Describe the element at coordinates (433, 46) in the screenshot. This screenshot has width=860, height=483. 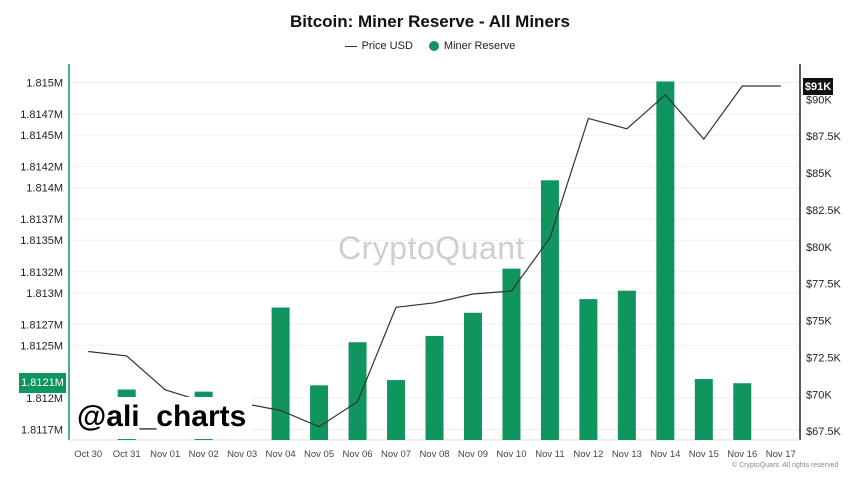
I see `dot-swatch-icon` at that location.